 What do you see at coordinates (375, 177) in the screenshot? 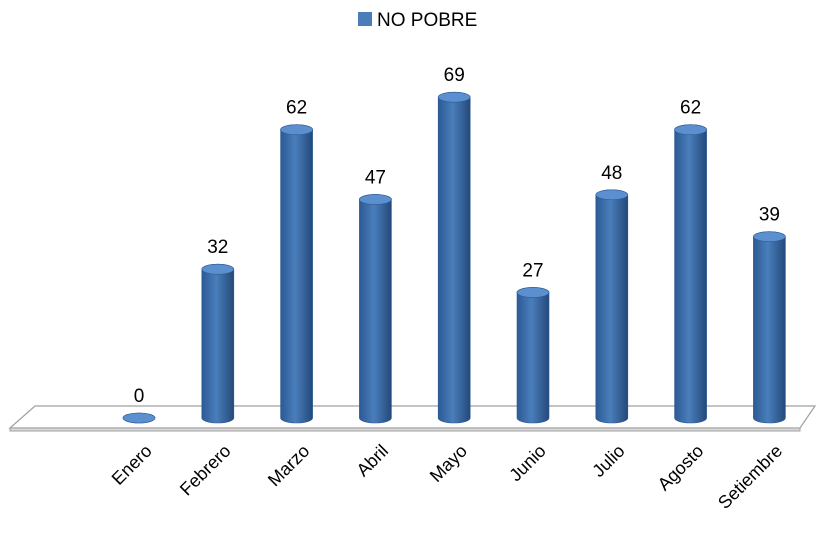
I see `value-label: 47` at bounding box center [375, 177].